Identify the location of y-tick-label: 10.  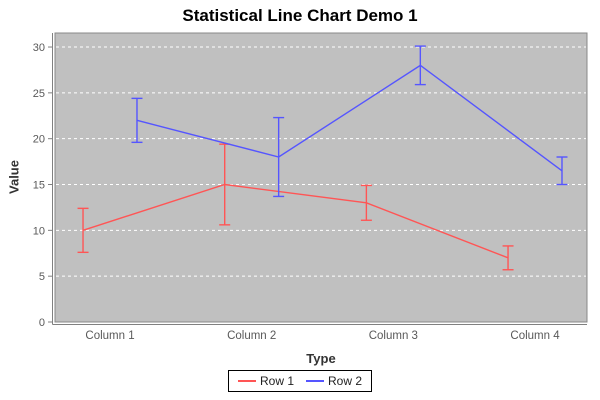
(39, 231).